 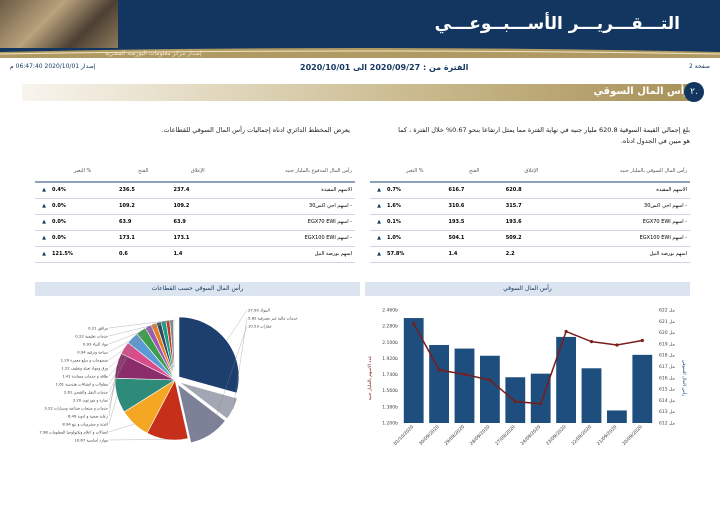 I want to click on change-value: 57.8%, so click(x=415, y=254).